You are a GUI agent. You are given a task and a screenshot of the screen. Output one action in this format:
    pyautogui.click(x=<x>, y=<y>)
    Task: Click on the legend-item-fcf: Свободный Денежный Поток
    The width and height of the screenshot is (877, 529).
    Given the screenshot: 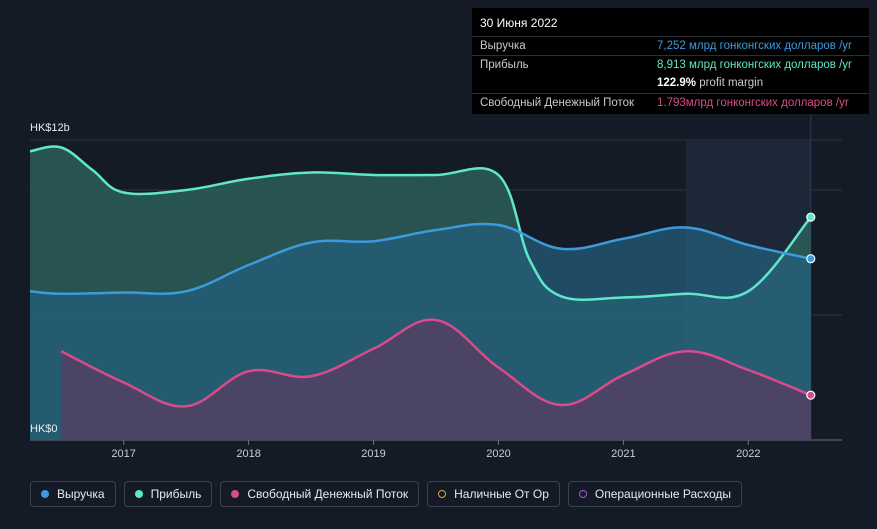 What is the action you would take?
    pyautogui.click(x=320, y=494)
    